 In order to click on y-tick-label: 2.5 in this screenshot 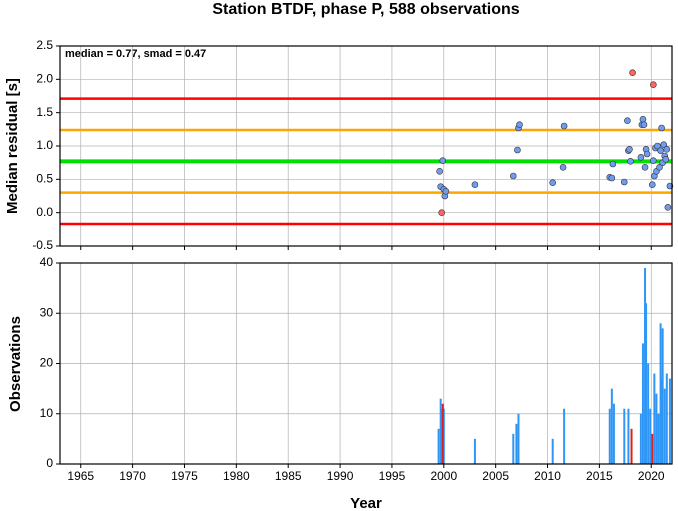, I will do `click(44, 45)`.